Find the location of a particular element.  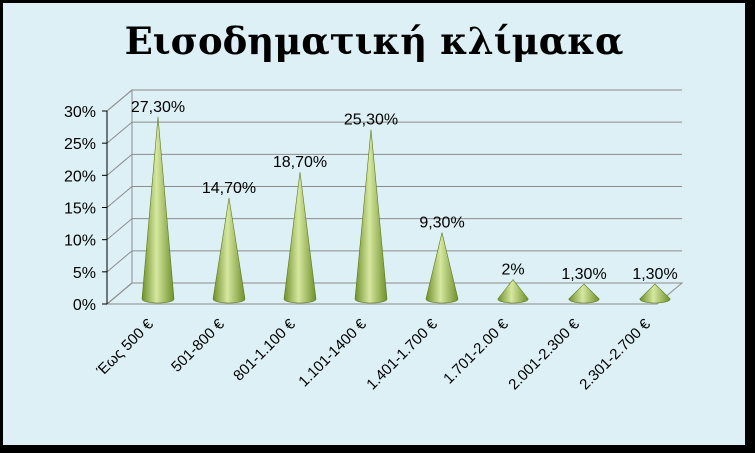

y-tick-label: 0% is located at coordinates (84, 305).